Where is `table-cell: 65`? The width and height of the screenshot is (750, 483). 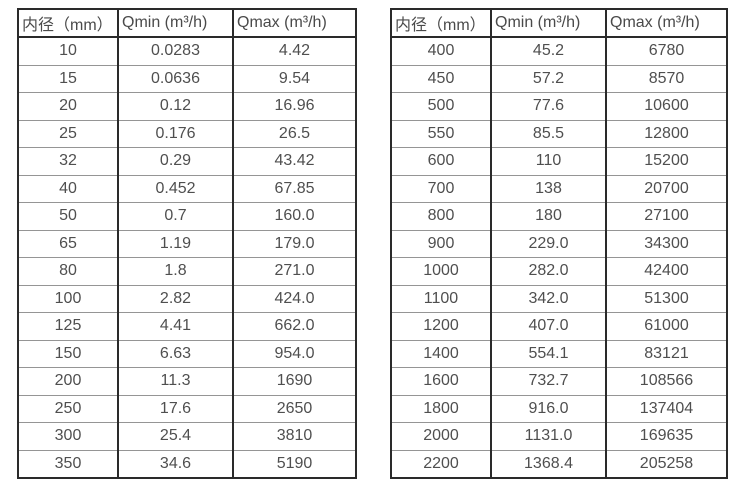
table-cell: 65 is located at coordinates (67, 243).